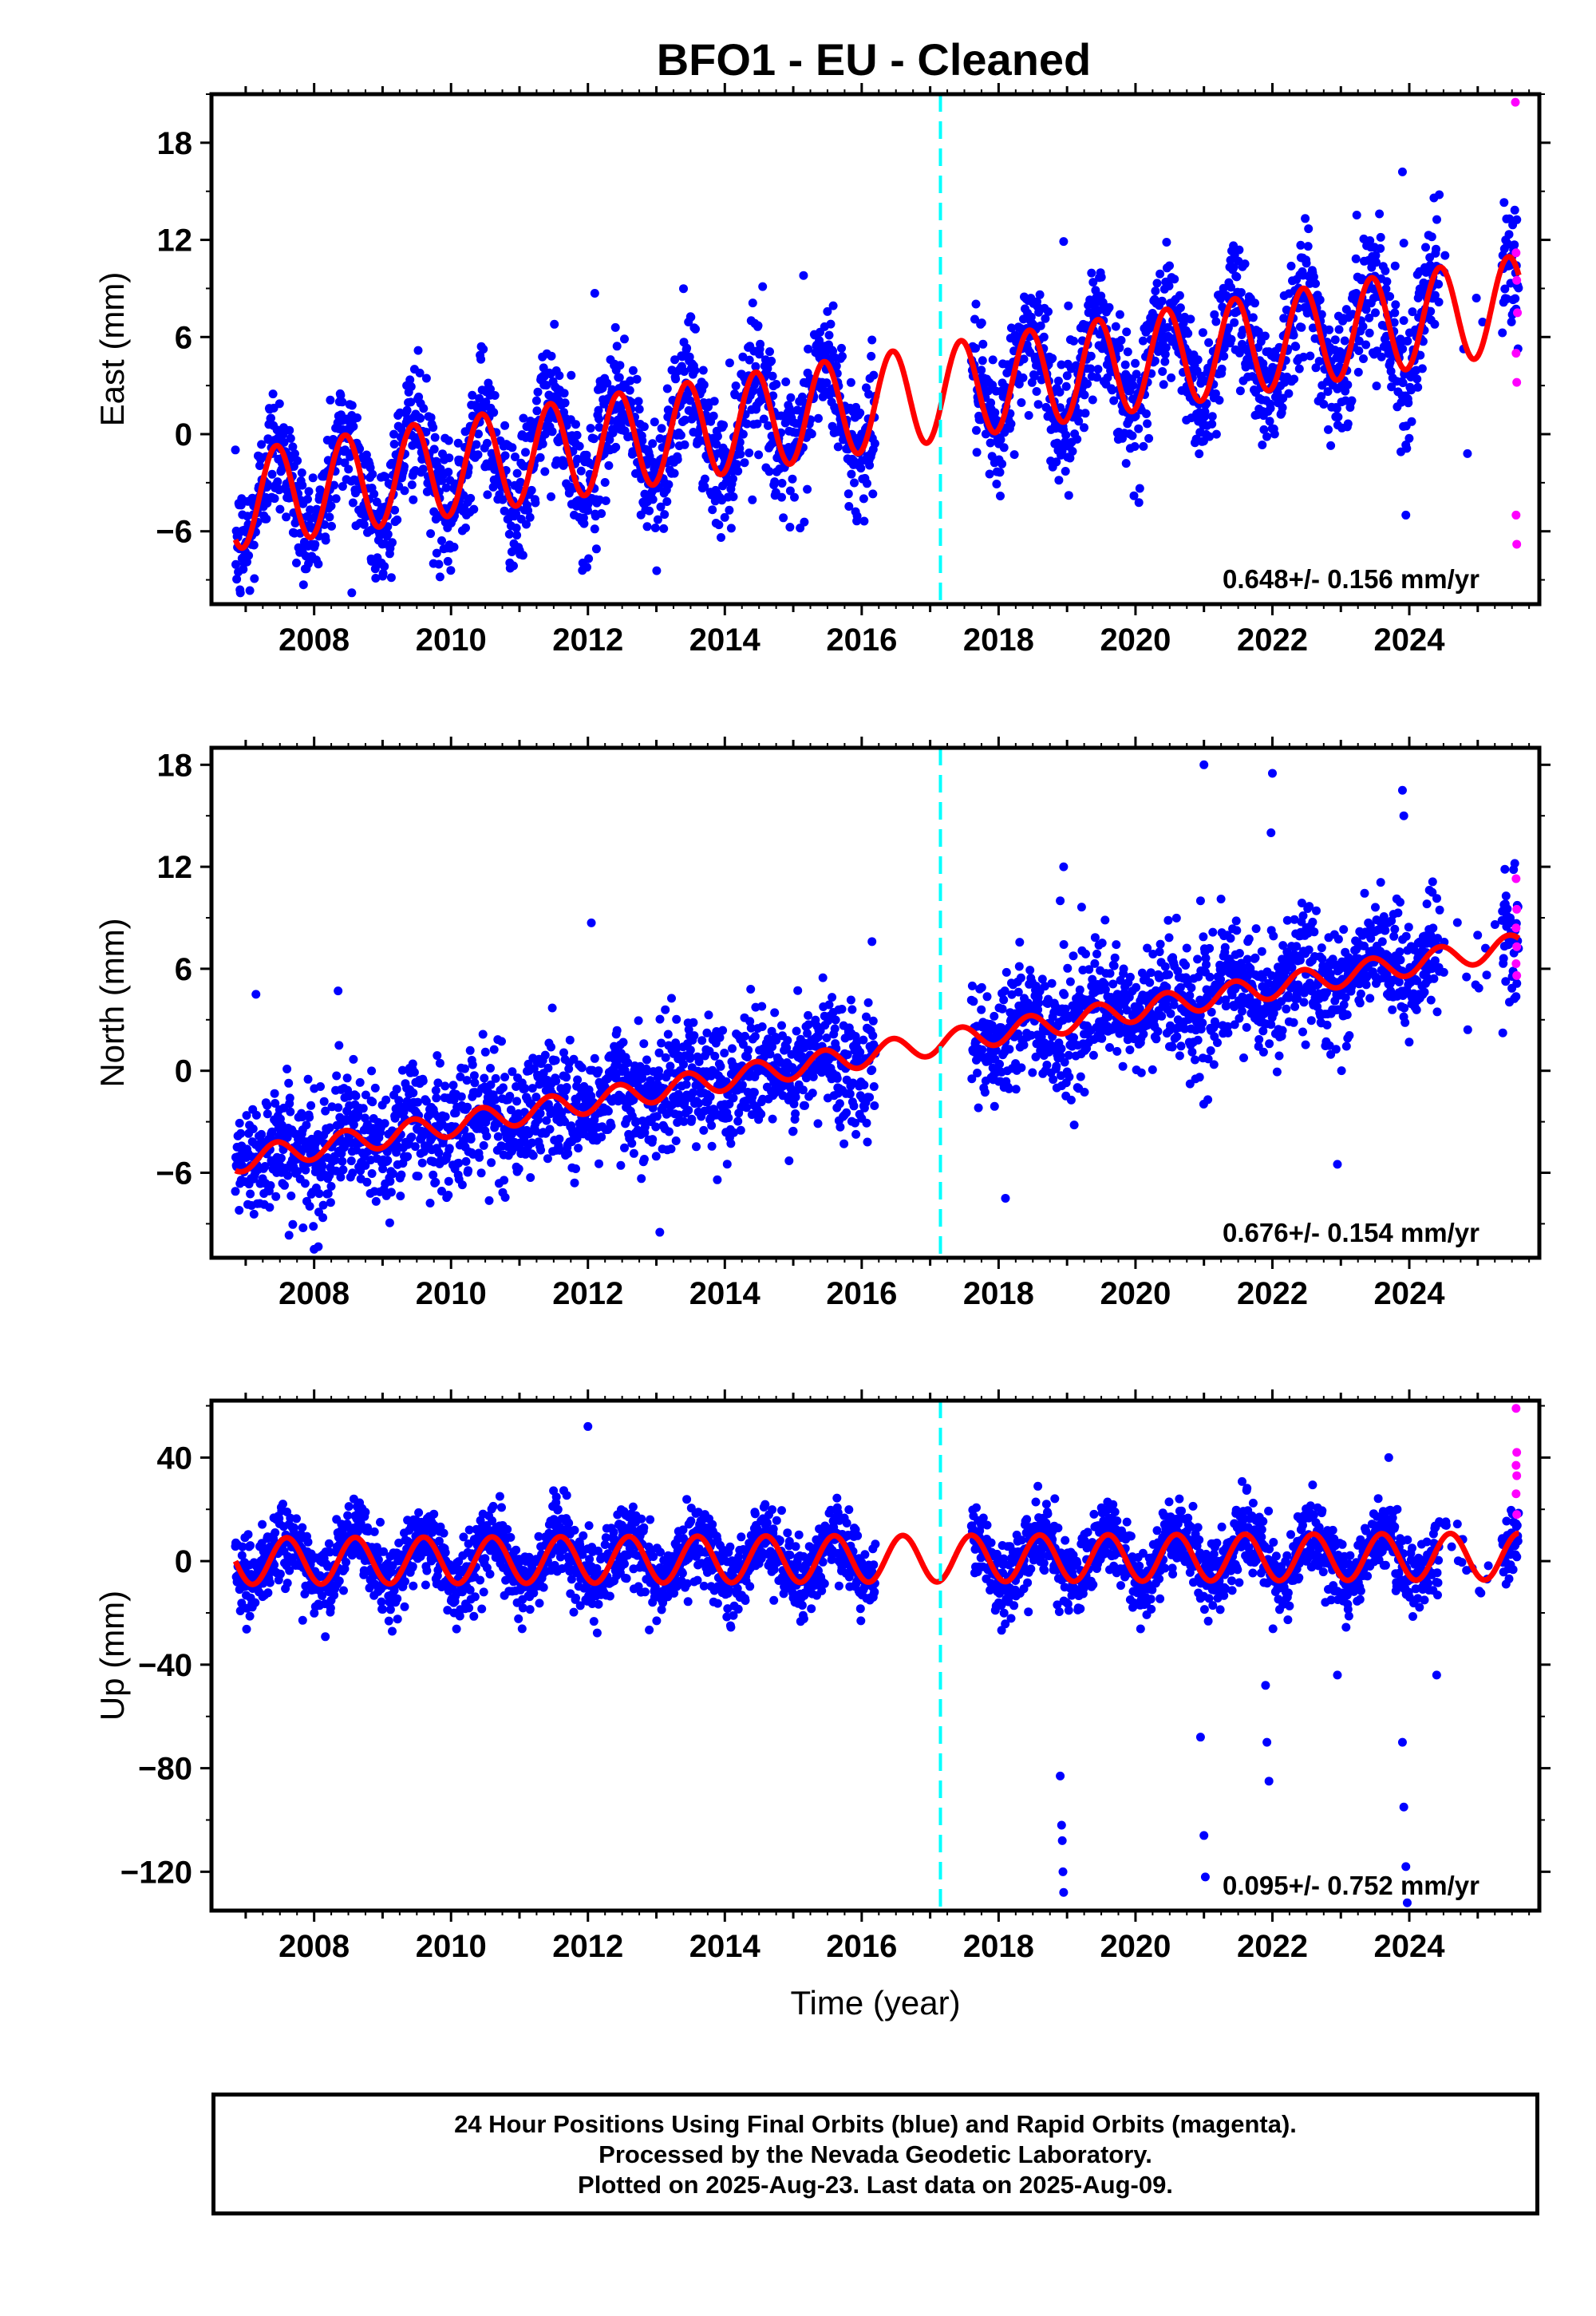 The width and height of the screenshot is (1596, 2316). I want to click on rapid-orbit-point, so click(1517, 382).